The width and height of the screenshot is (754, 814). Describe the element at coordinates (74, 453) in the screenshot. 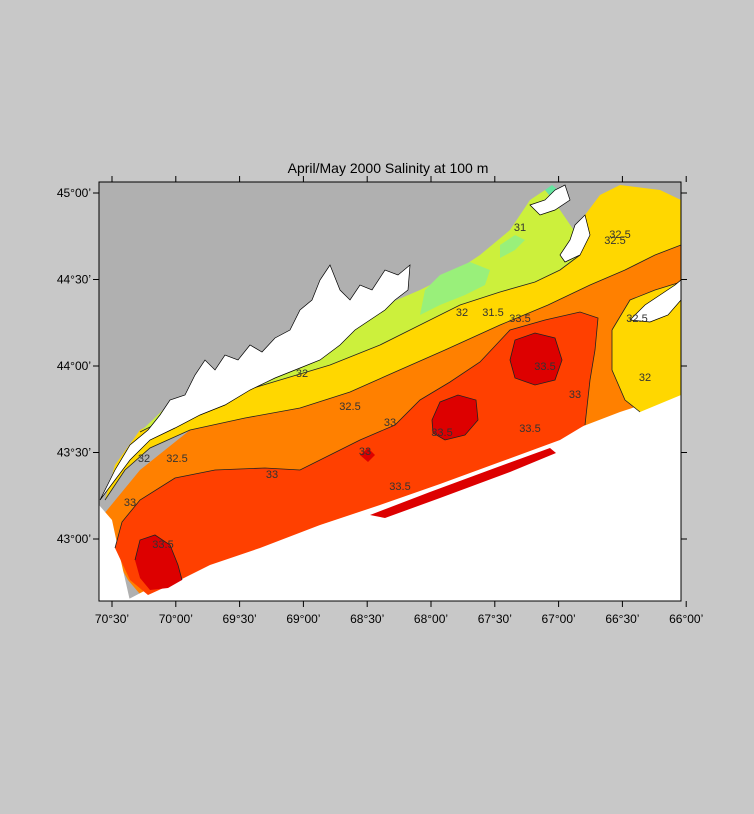

I see `y-tick-label: 43°30’` at that location.